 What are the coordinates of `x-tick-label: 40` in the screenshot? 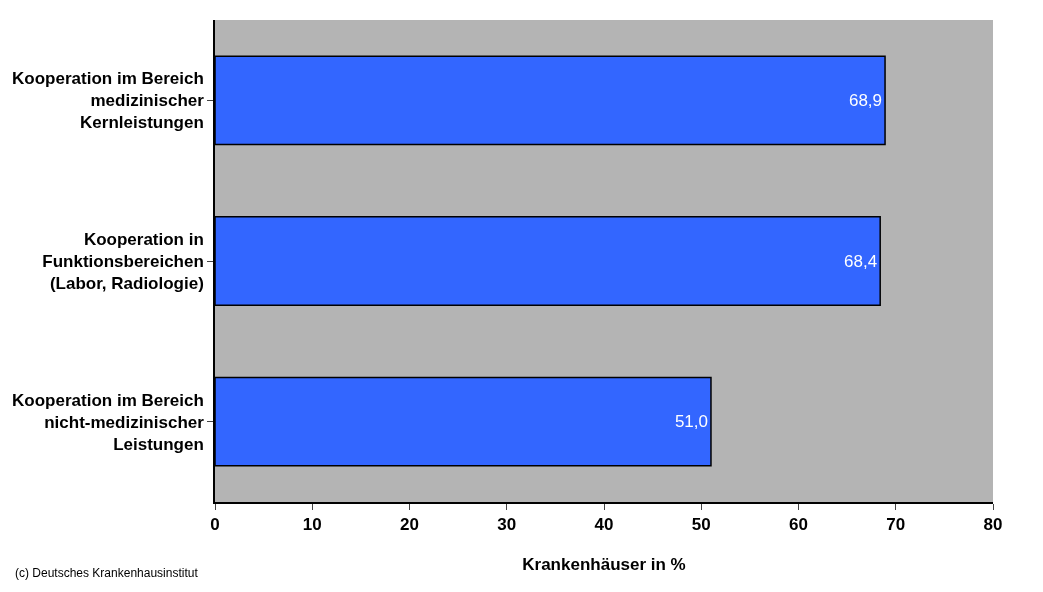 It's located at (604, 525).